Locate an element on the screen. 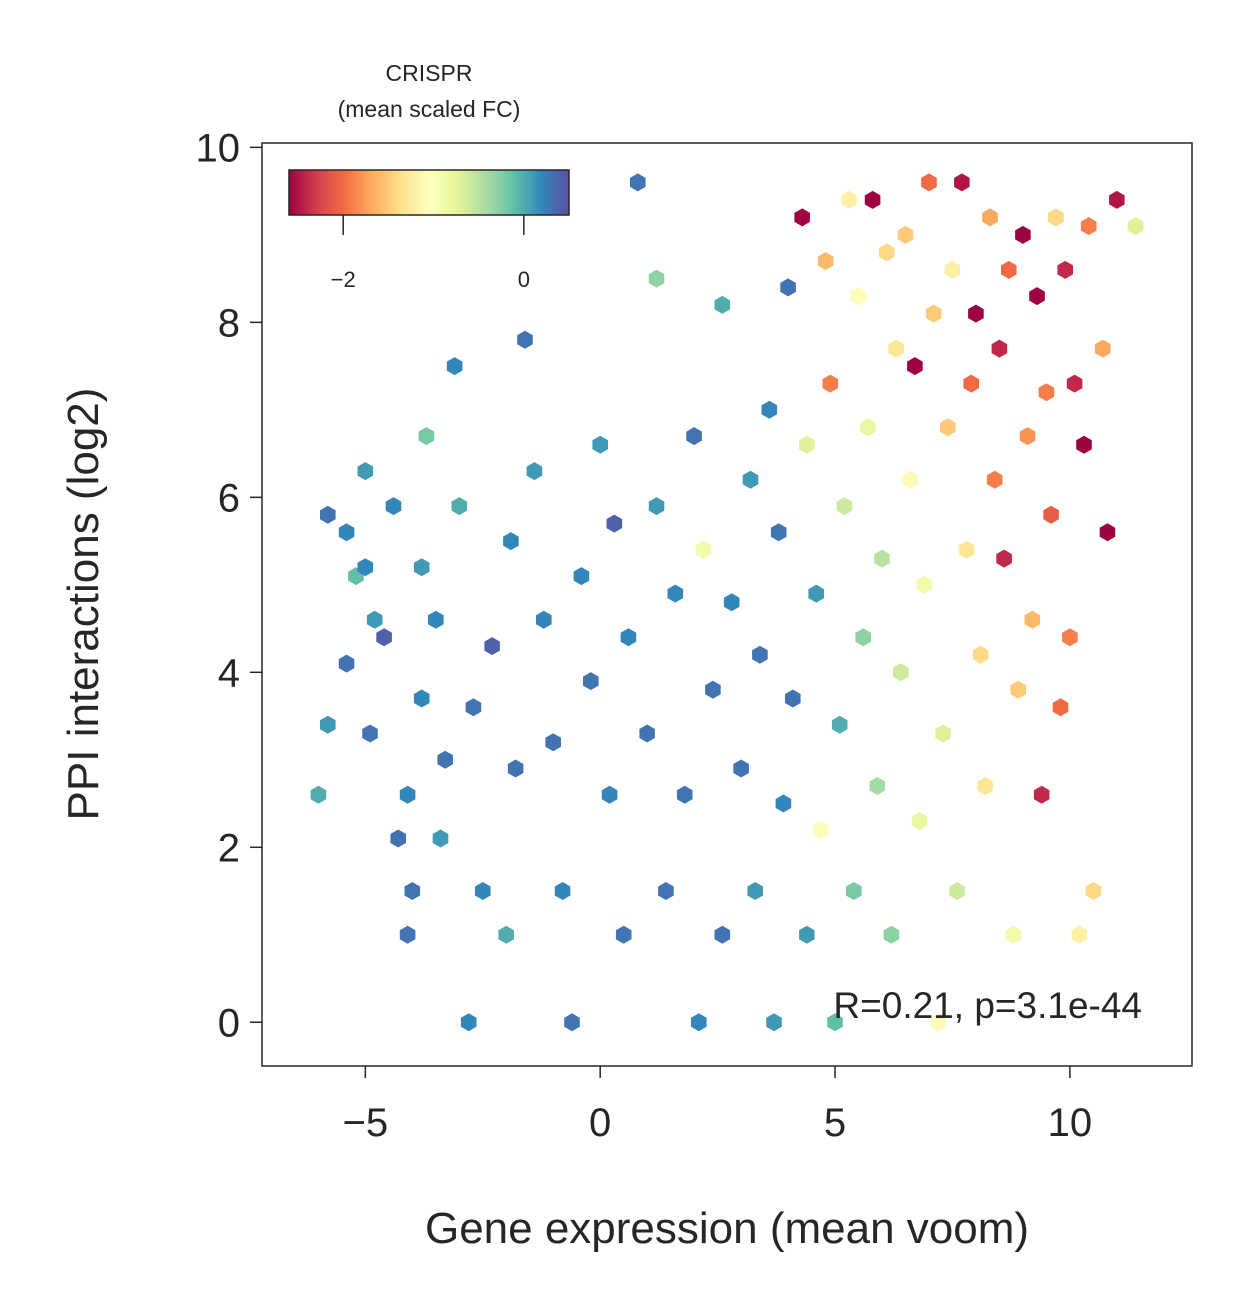  colorbar-tick-label: −2 is located at coordinates (343, 279).